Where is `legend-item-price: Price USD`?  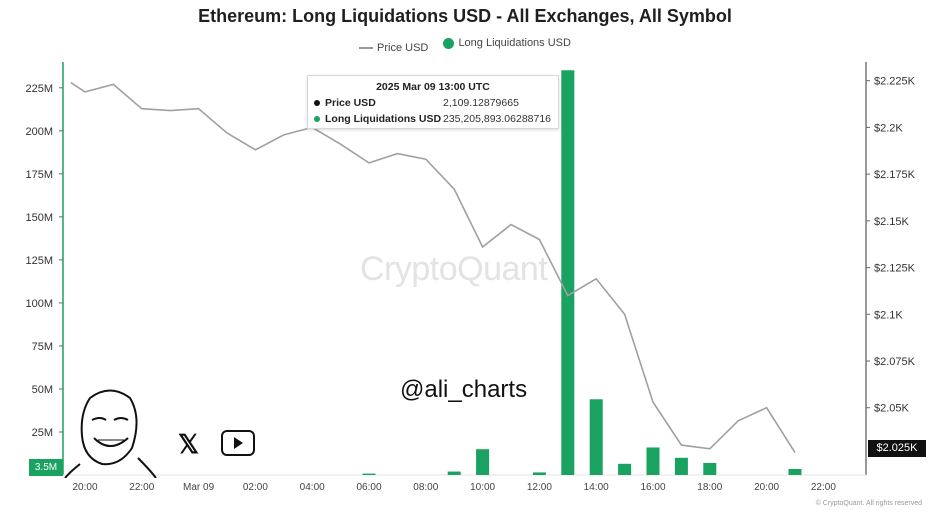
legend-item-price: Price USD is located at coordinates (393, 48).